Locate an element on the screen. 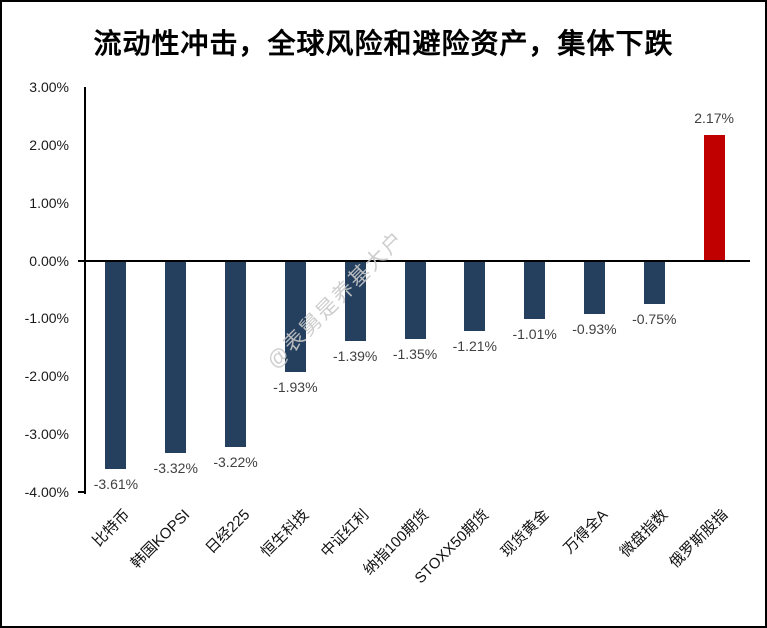 The image size is (767, 628). bar-value-label: -3.32% is located at coordinates (175, 467).